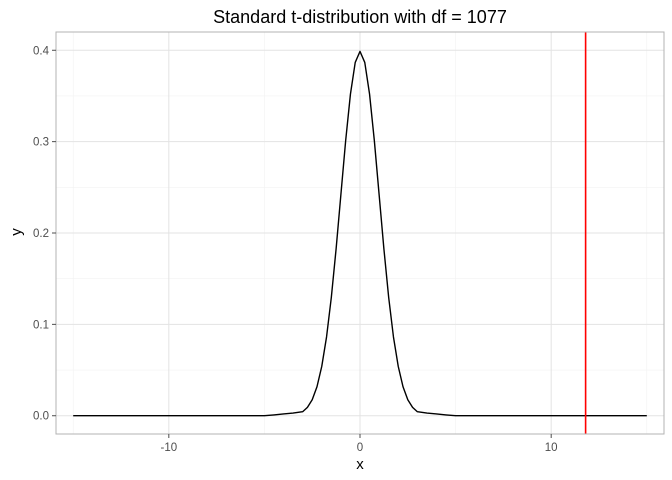  What do you see at coordinates (360, 448) in the screenshot?
I see `x-tick-label: 0` at bounding box center [360, 448].